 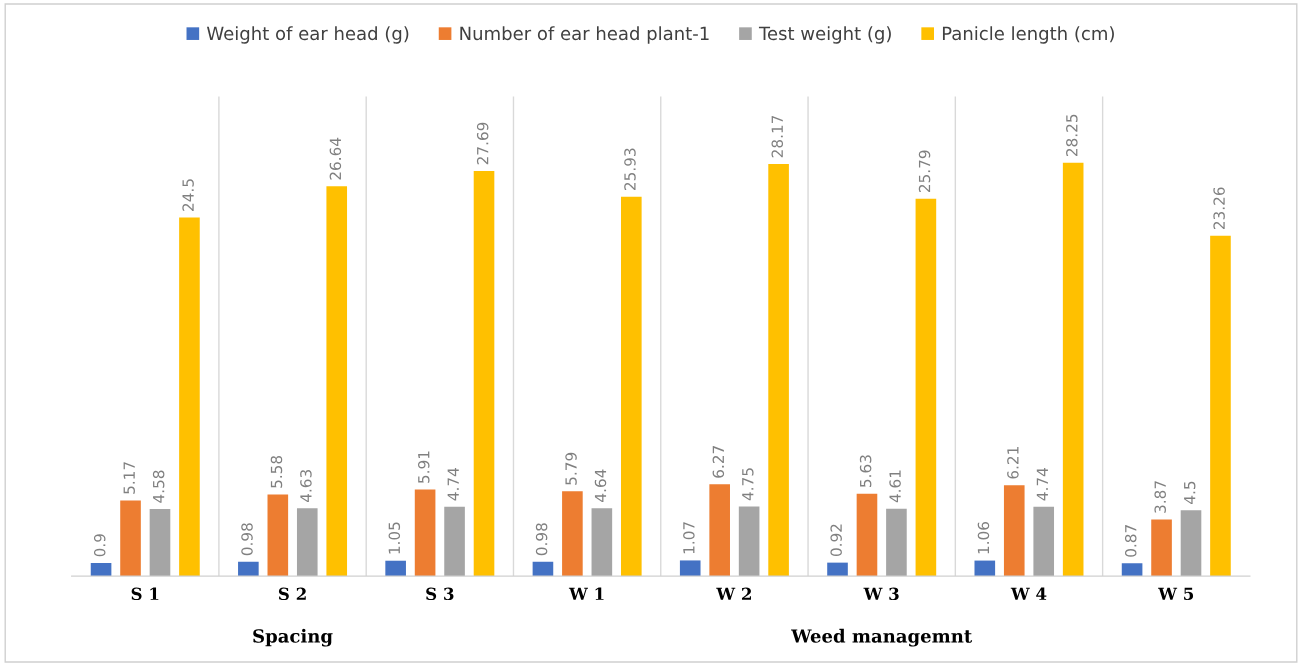 I want to click on x-tick-label: W 5, so click(x=1176, y=594).